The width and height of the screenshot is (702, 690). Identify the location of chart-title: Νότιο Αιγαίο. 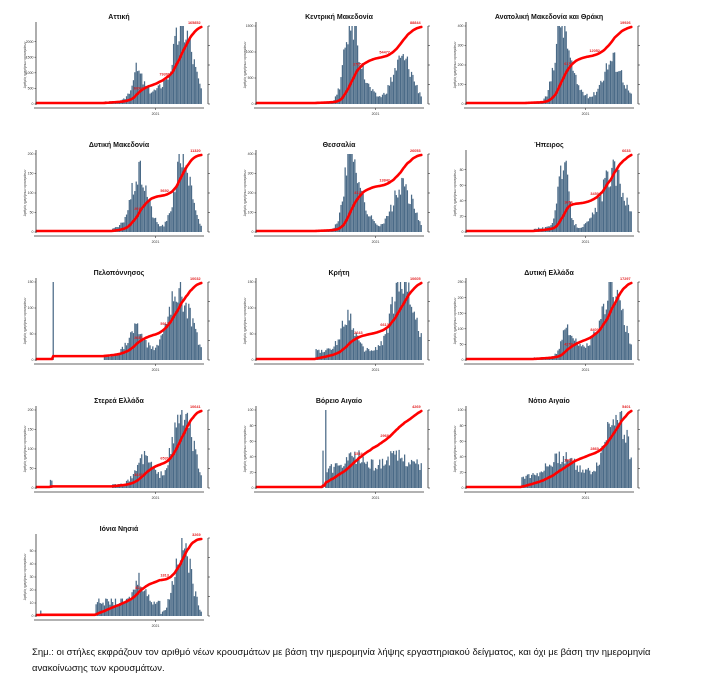
(549, 401).